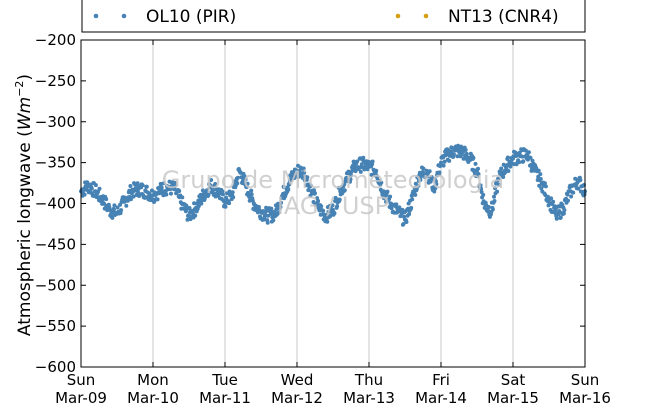 Image resolution: width=650 pixels, height=409 pixels. Describe the element at coordinates (503, 17) in the screenshot. I see `legend-label-nt13: NT13 (CNR4)` at that location.